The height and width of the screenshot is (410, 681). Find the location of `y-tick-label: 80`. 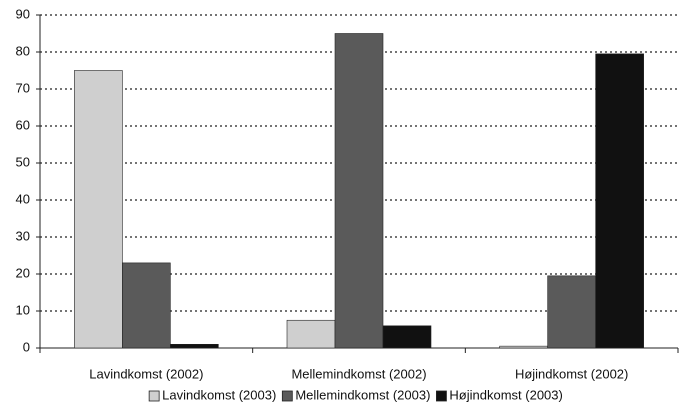

y-tick-label: 80 is located at coordinates (23, 50).